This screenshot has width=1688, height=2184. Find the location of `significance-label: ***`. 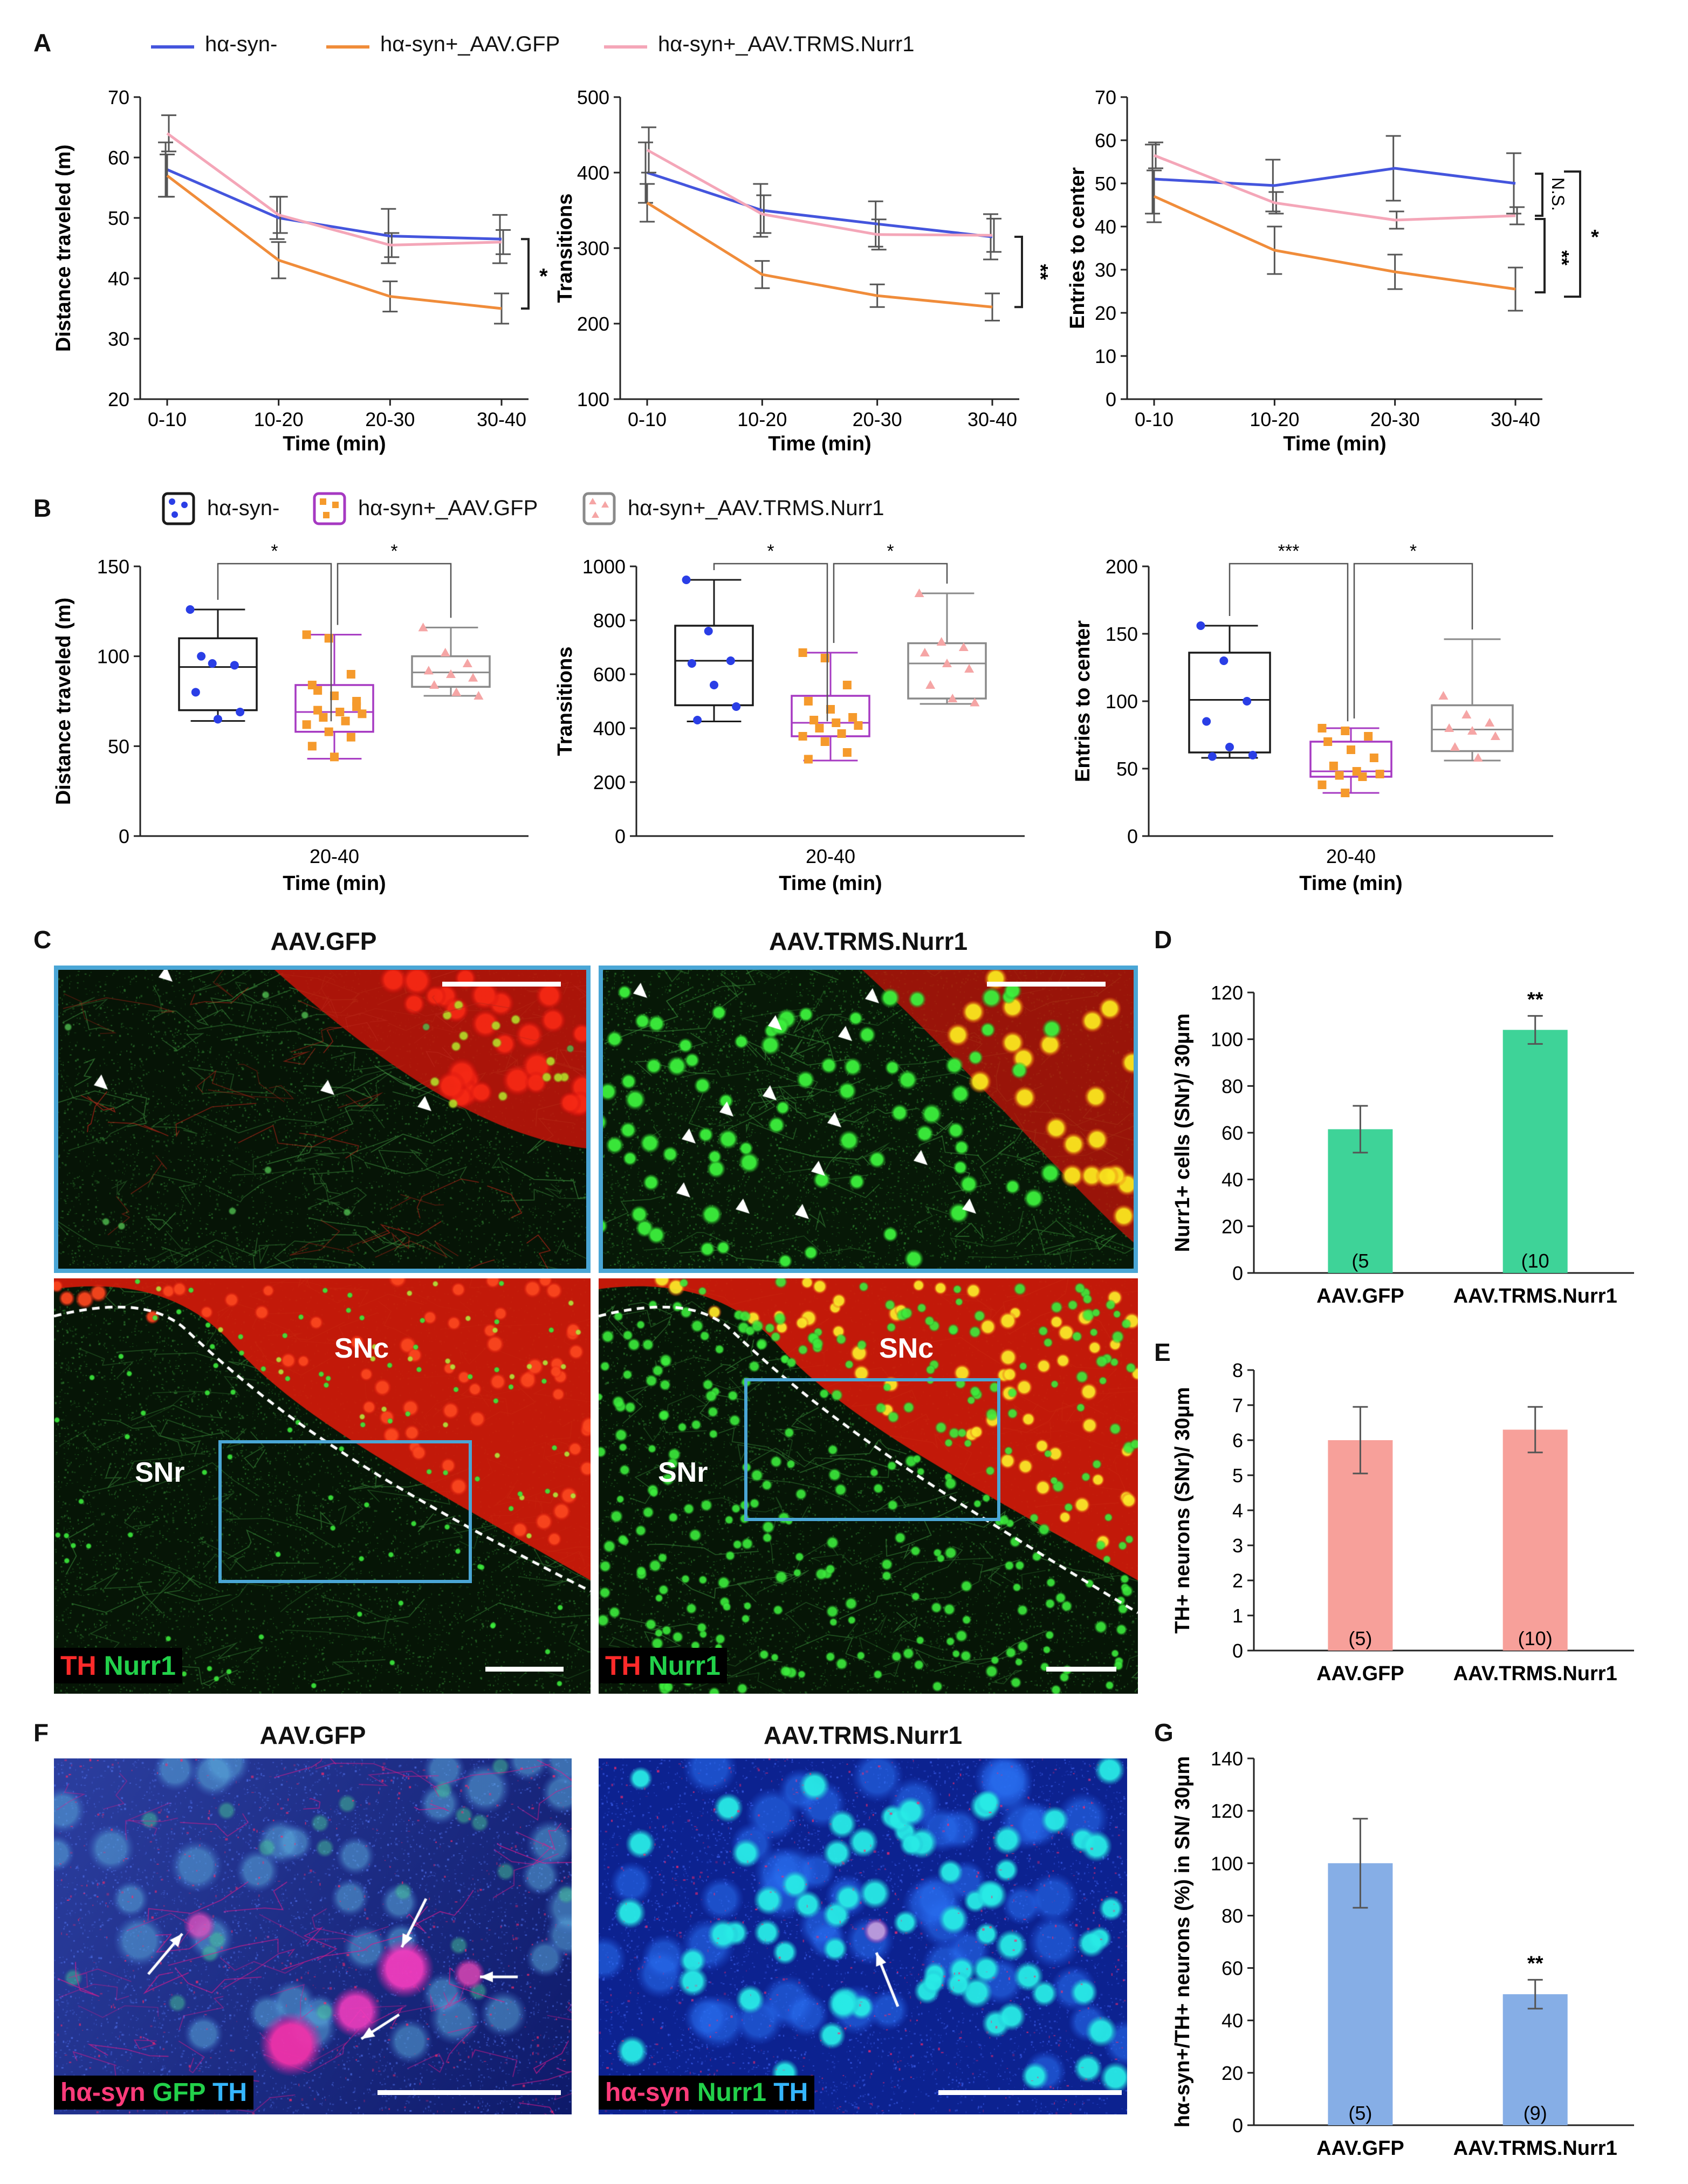

significance-label: *** is located at coordinates (1289, 552).